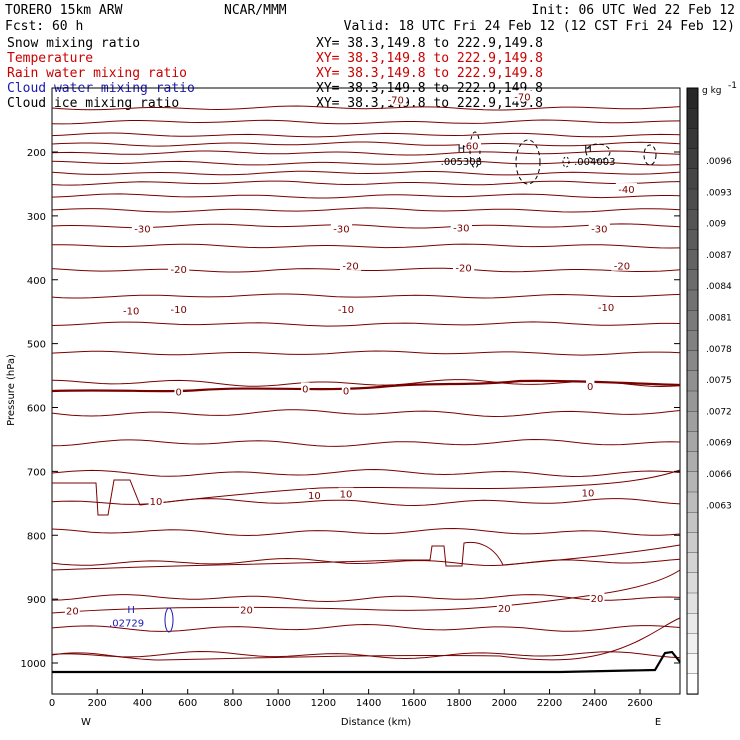 This screenshot has height=740, width=740. I want to click on y-tick-label: 400, so click(36, 281).